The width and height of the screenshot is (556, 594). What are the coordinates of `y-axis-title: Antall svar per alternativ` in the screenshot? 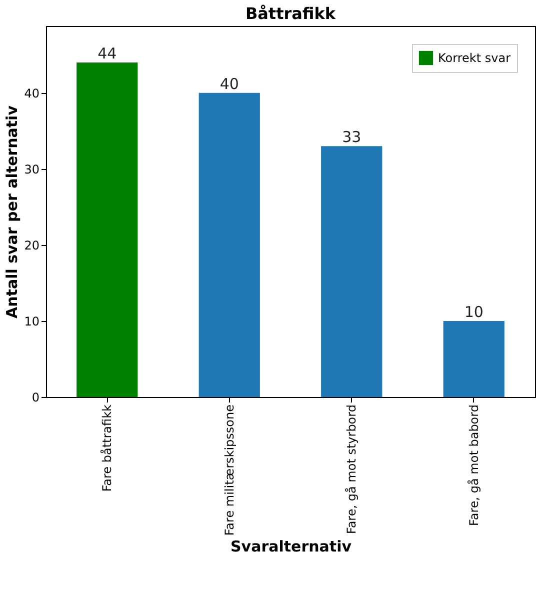 It's located at (12, 211).